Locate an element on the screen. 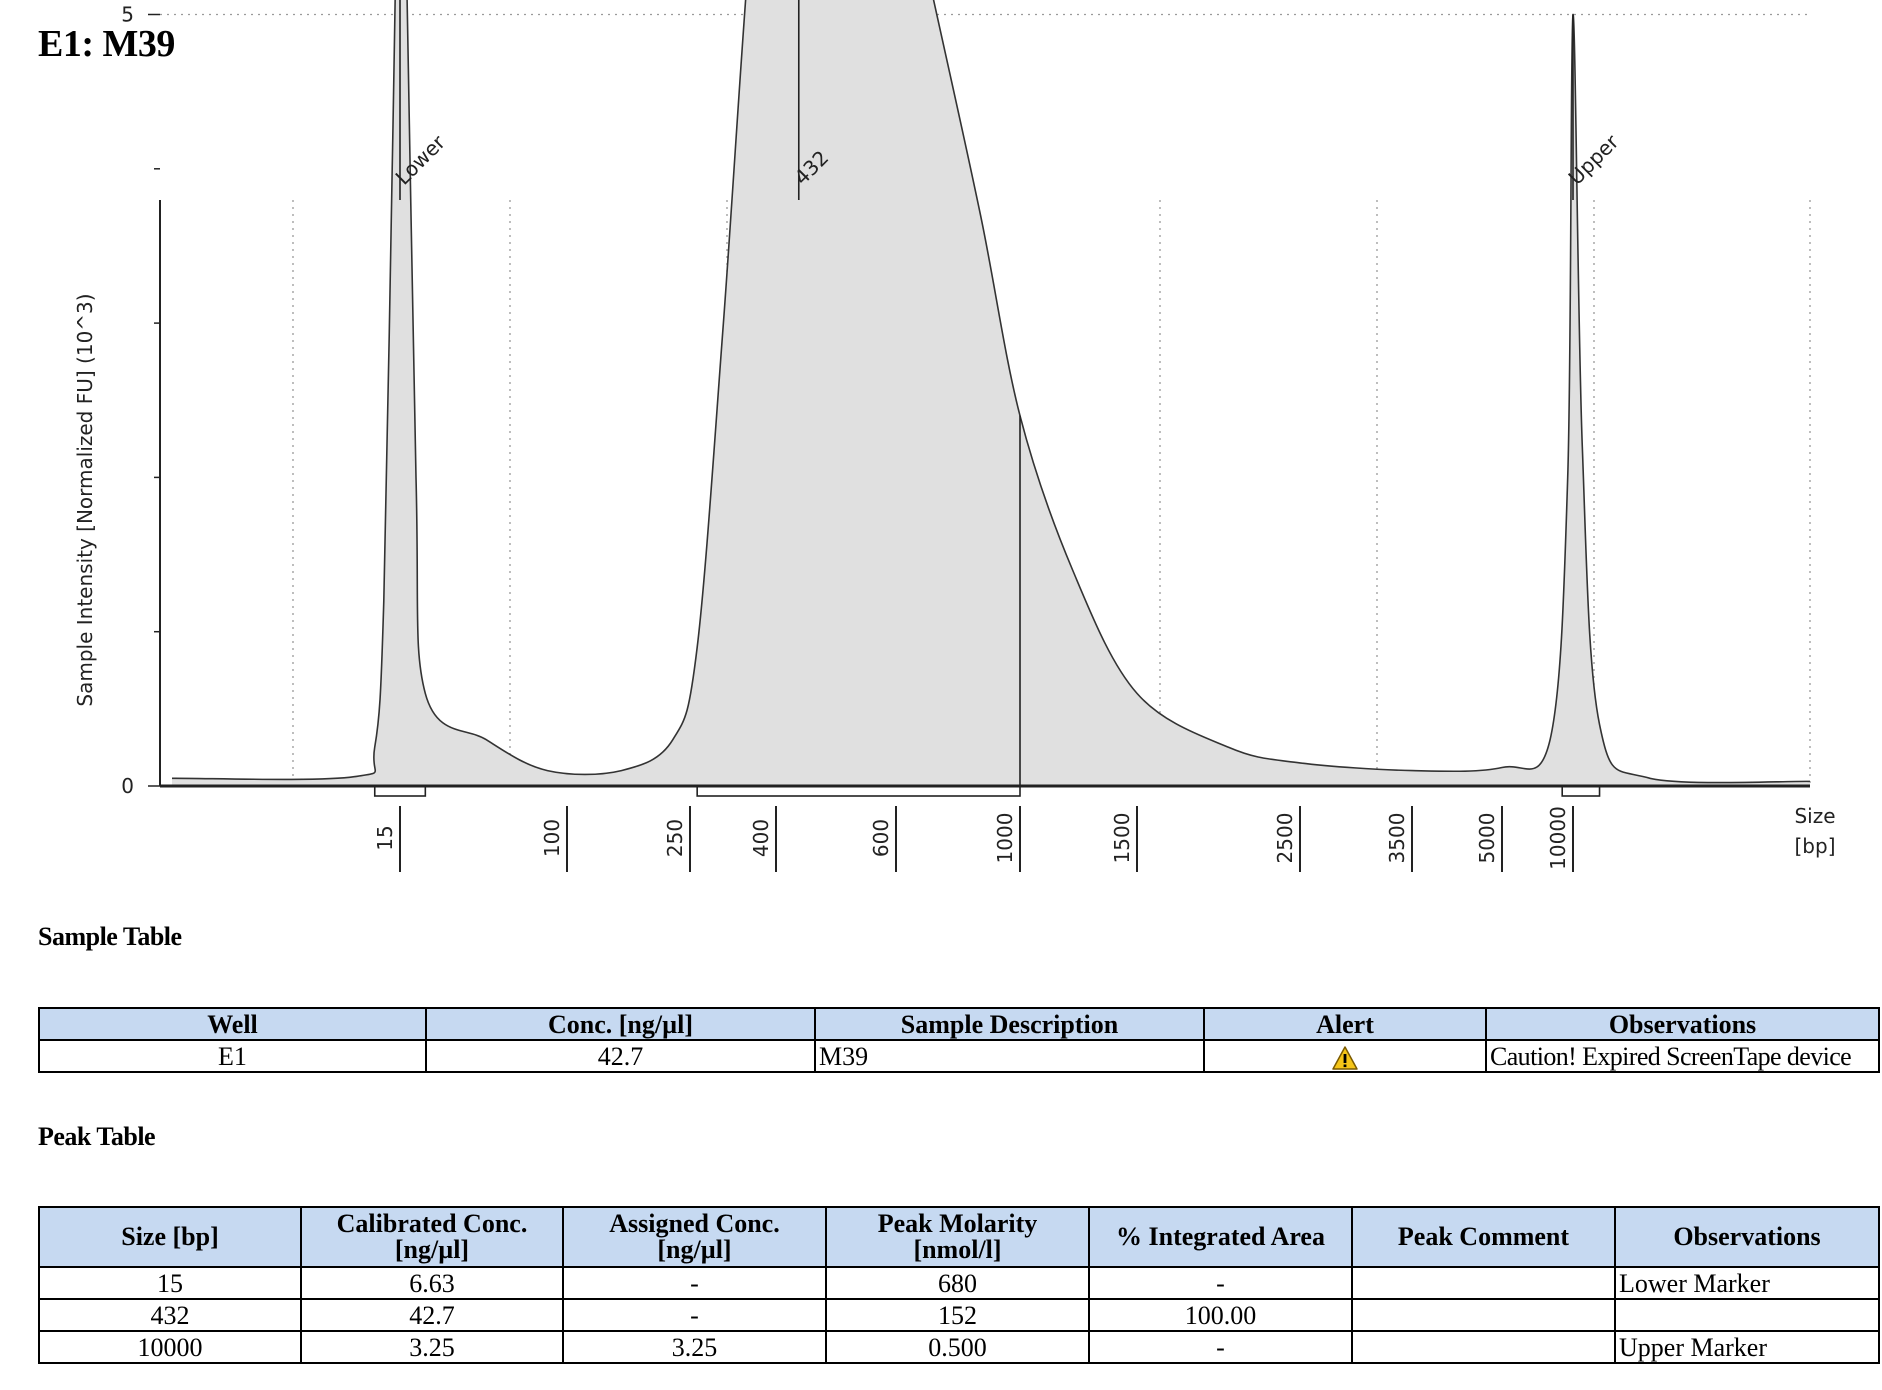 The image size is (1882, 1390). table-row: 432 42.7-152 100.00 is located at coordinates (959, 1315).